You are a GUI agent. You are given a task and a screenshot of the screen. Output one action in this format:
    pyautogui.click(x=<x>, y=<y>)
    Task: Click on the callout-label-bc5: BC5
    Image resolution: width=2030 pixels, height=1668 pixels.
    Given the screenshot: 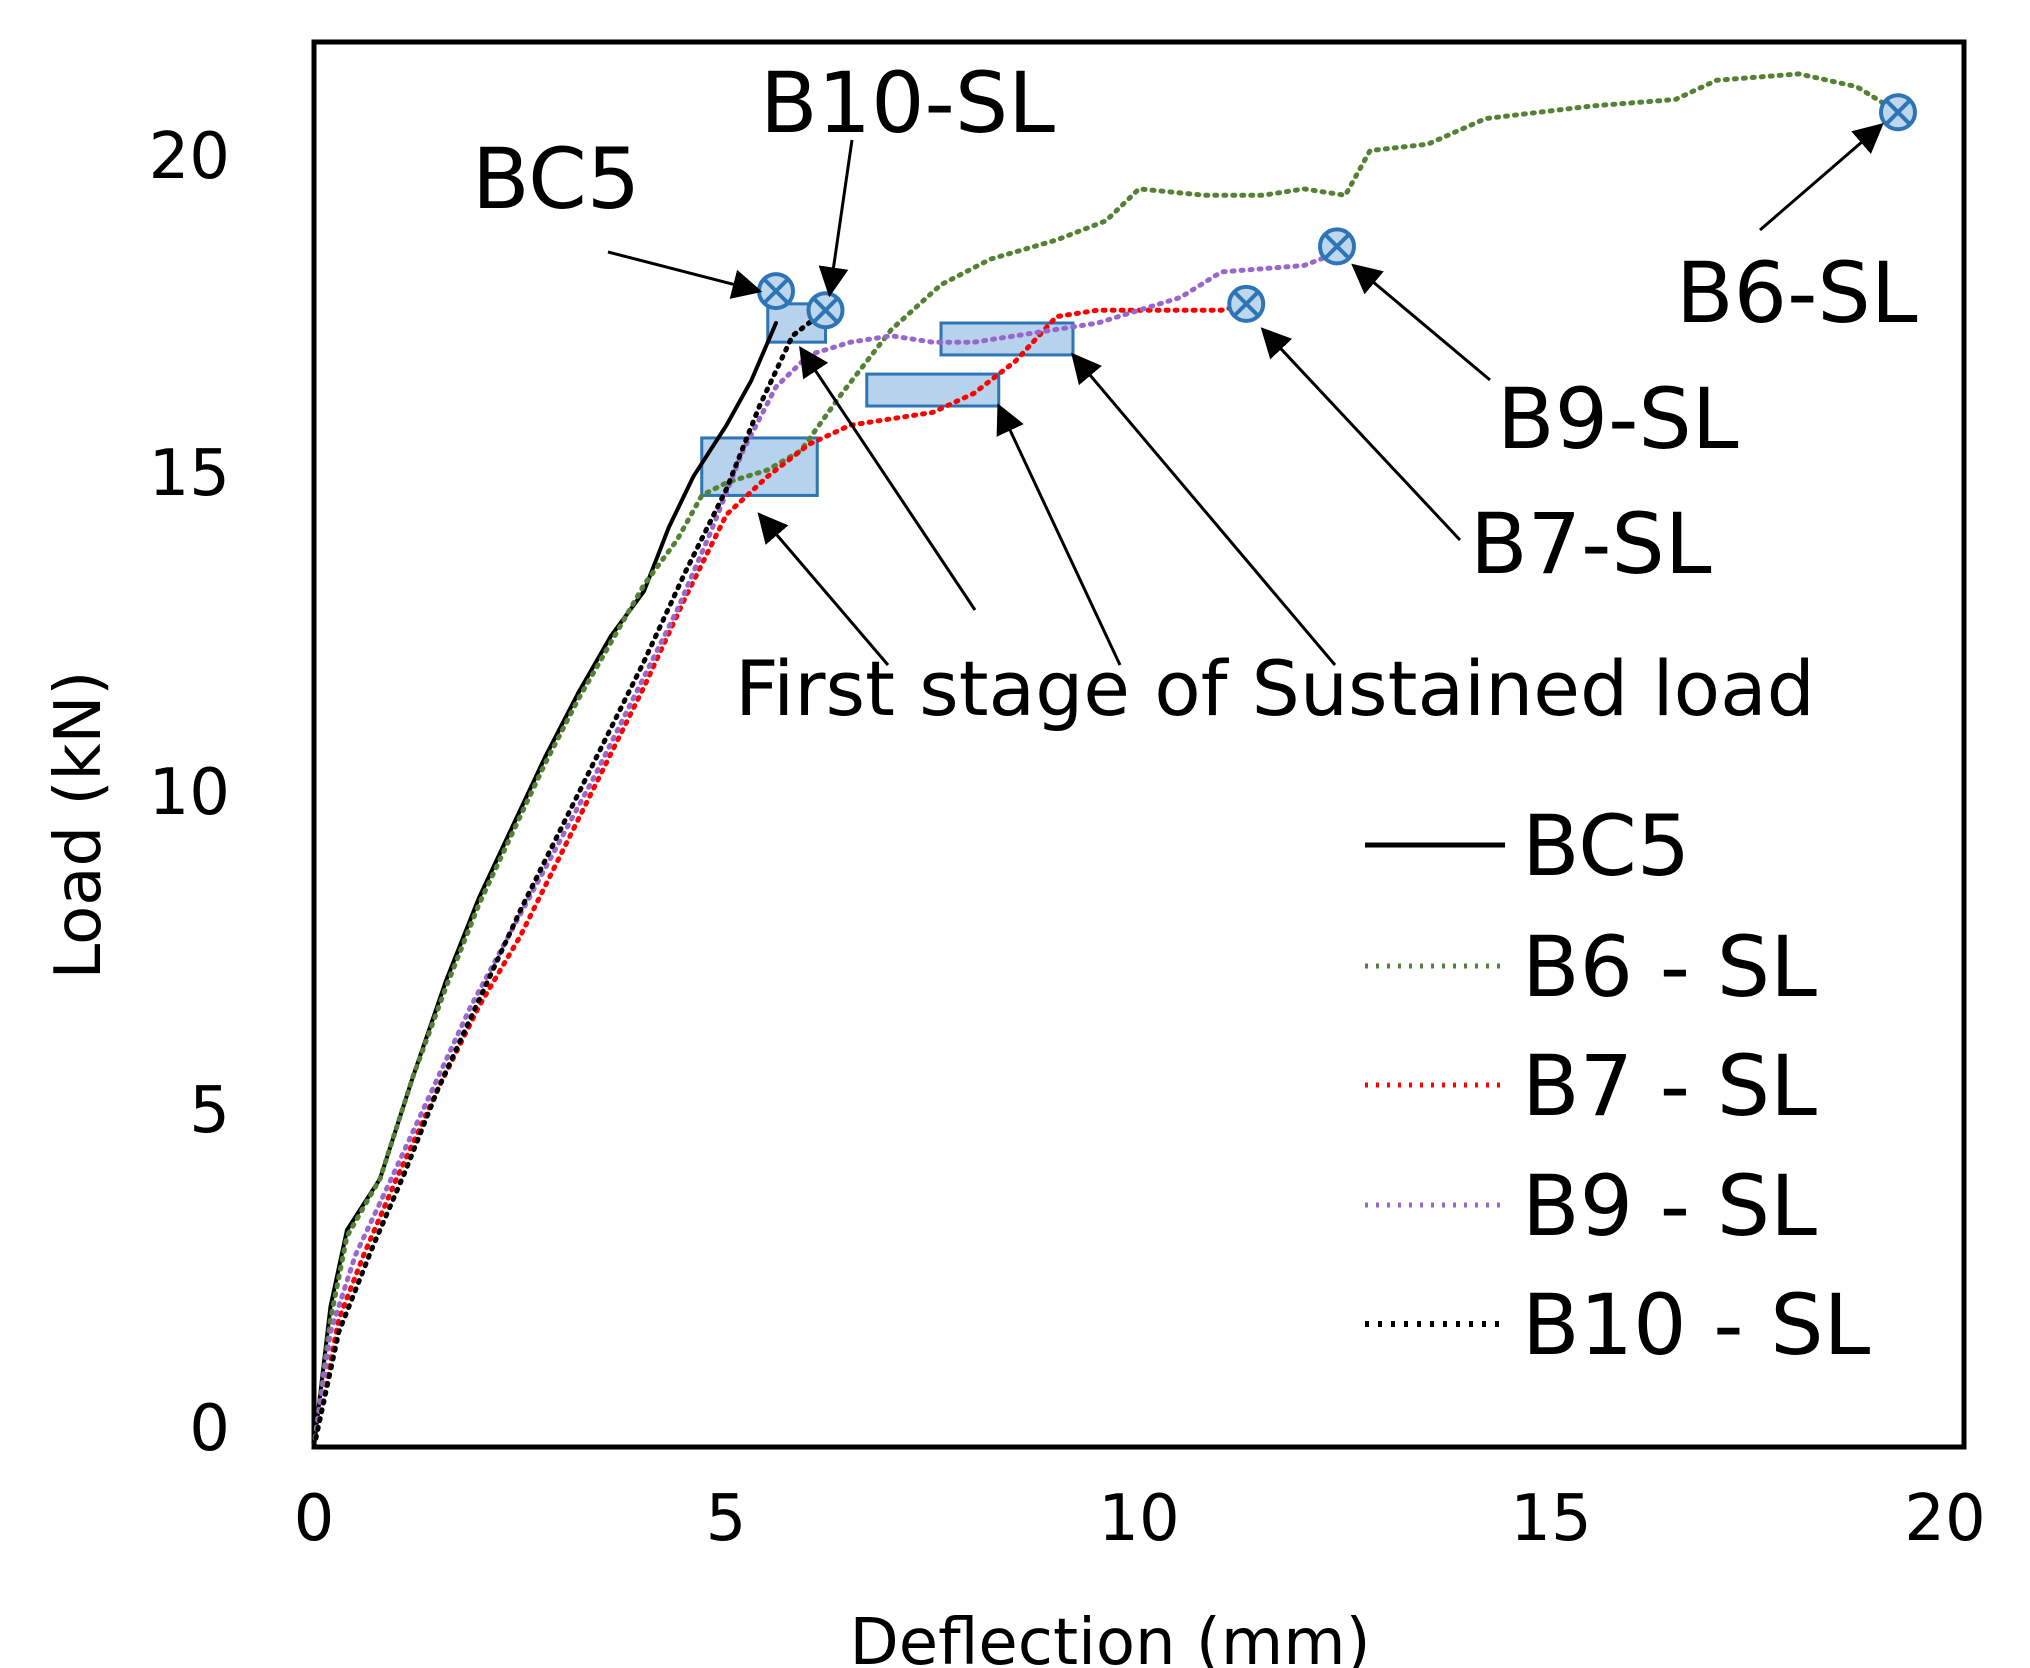 What is the action you would take?
    pyautogui.click(x=556, y=179)
    